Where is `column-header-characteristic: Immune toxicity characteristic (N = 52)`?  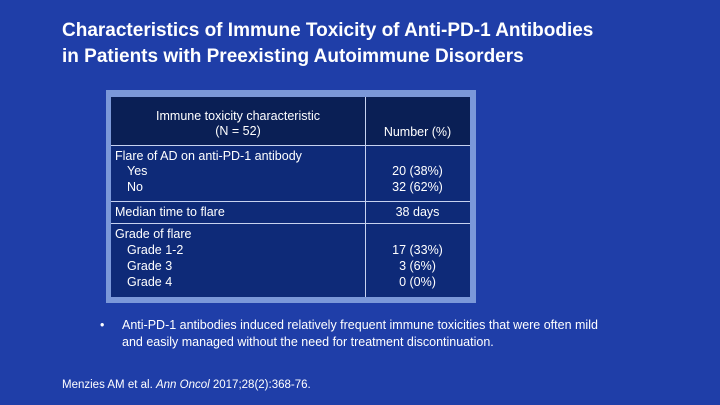 column-header-characteristic: Immune toxicity characteristic (N = 52) is located at coordinates (238, 124).